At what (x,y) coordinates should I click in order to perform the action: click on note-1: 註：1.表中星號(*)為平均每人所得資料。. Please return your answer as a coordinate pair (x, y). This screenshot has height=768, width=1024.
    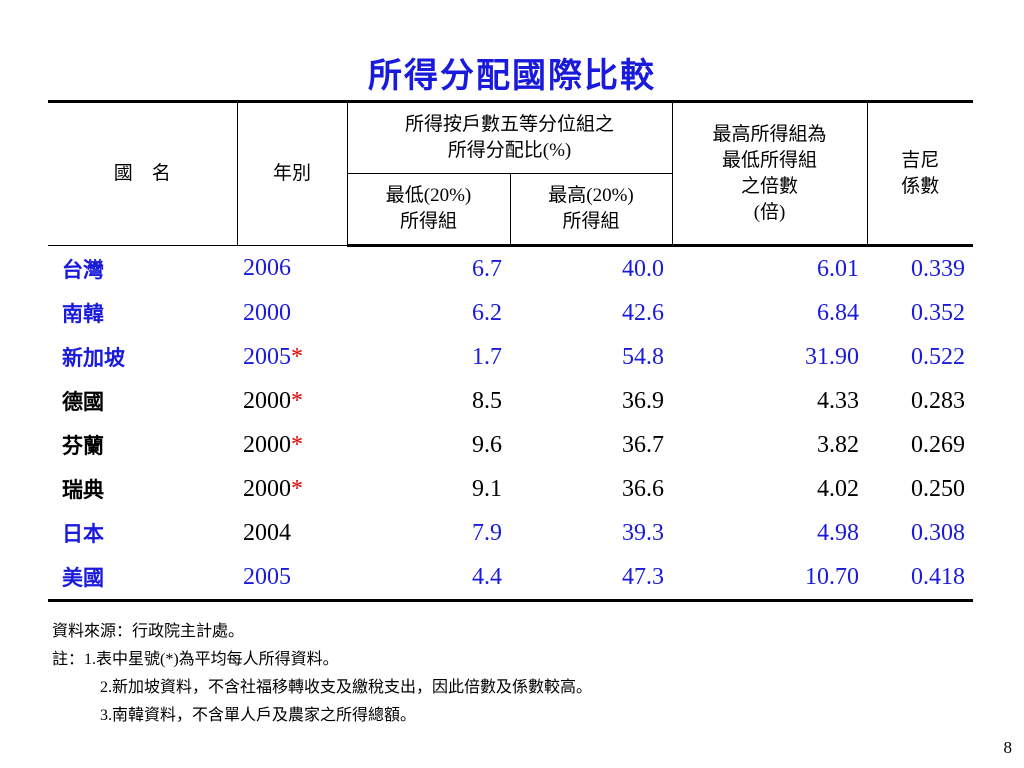
    Looking at the image, I should click on (195, 659).